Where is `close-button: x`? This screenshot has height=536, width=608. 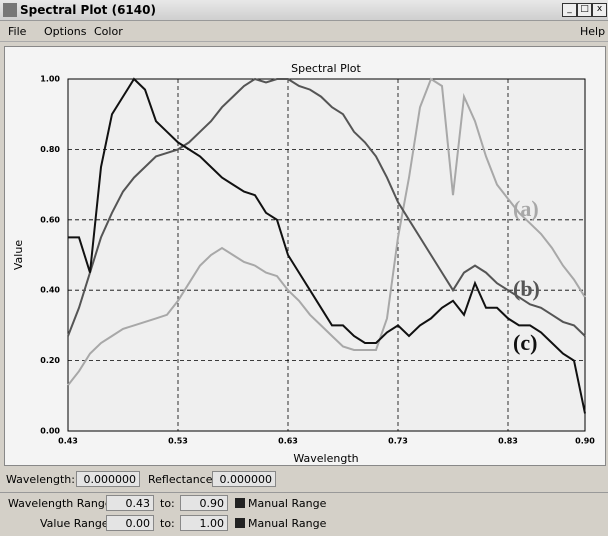
close-button: x is located at coordinates (599, 10).